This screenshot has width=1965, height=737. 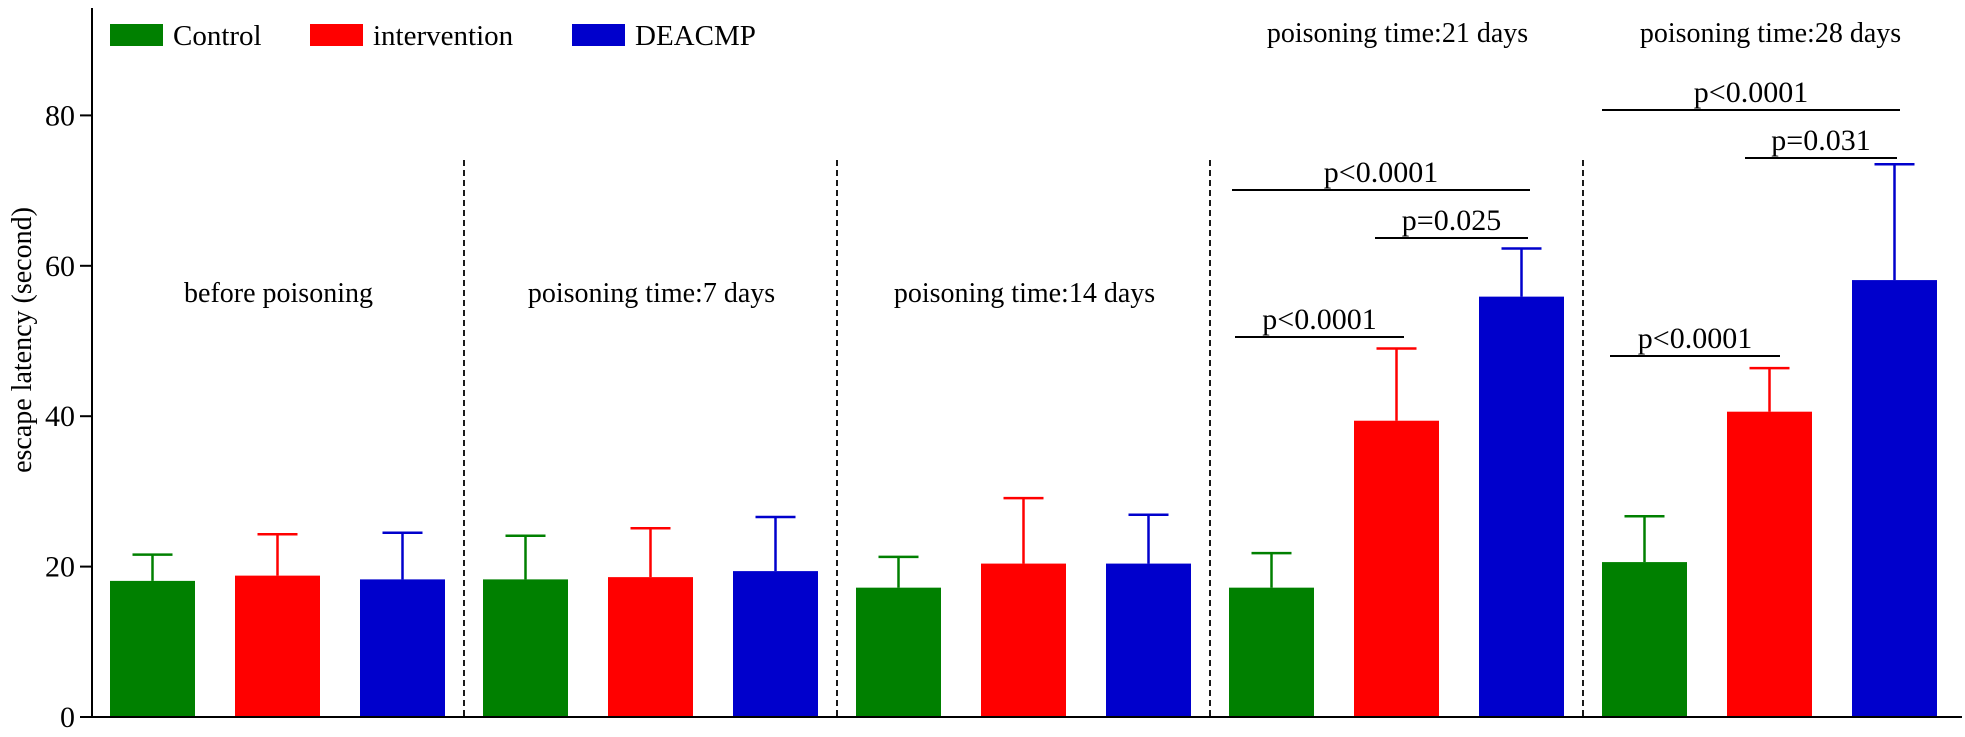 I want to click on y-ticks: 0 20 40 60 80, so click(x=68, y=416).